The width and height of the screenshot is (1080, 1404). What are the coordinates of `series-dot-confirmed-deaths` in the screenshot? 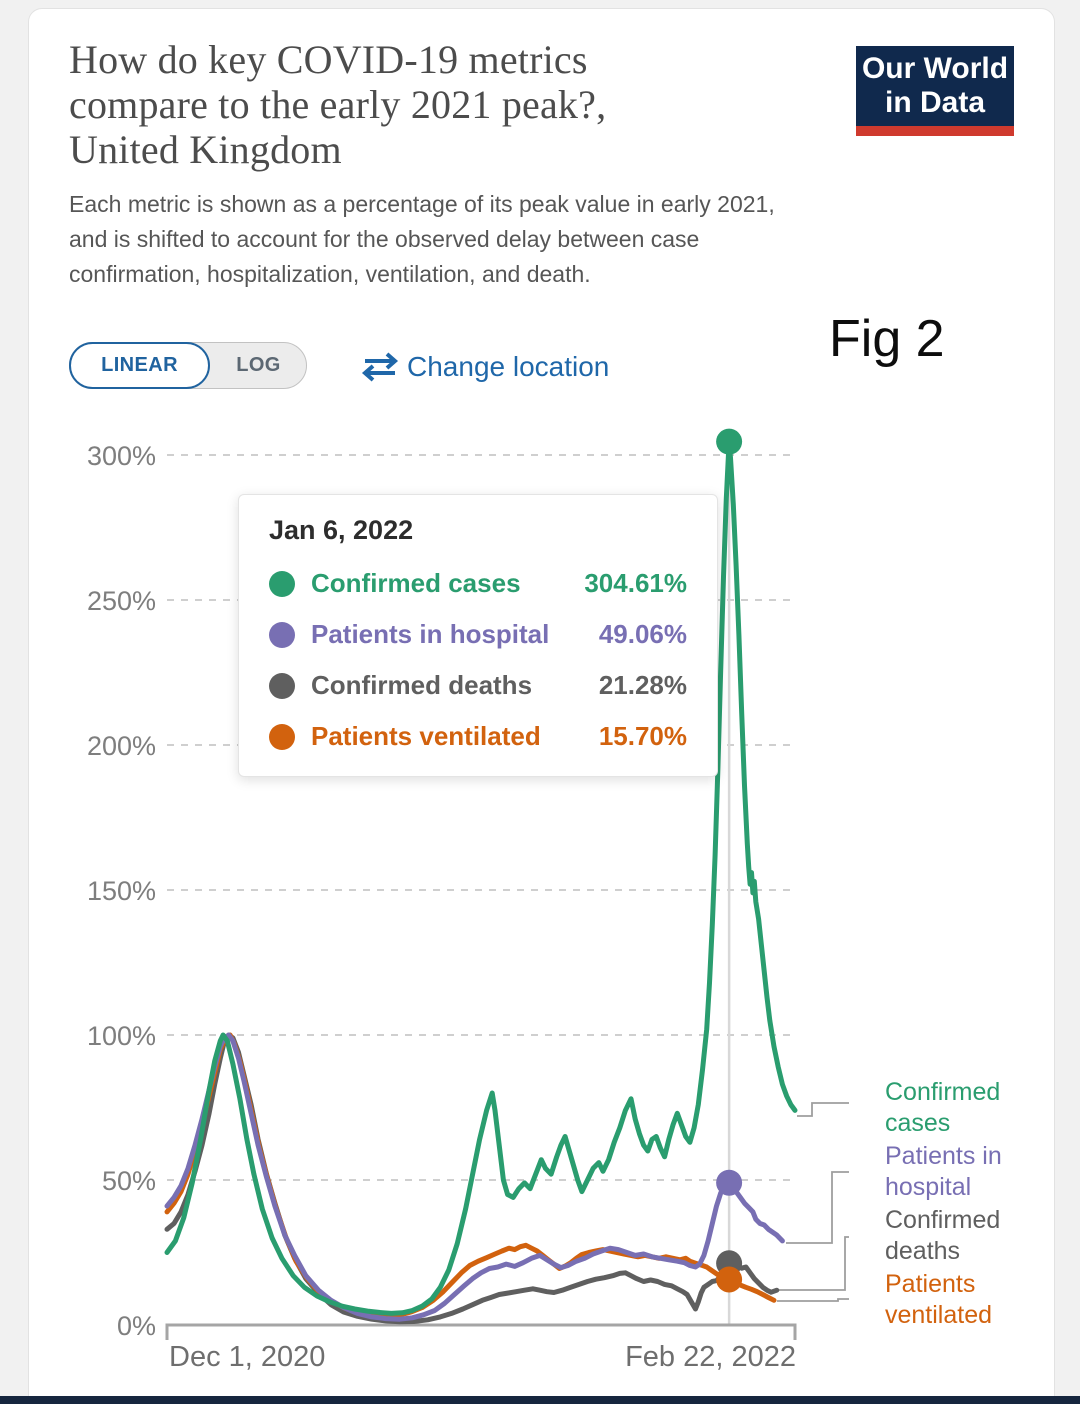 It's located at (282, 685).